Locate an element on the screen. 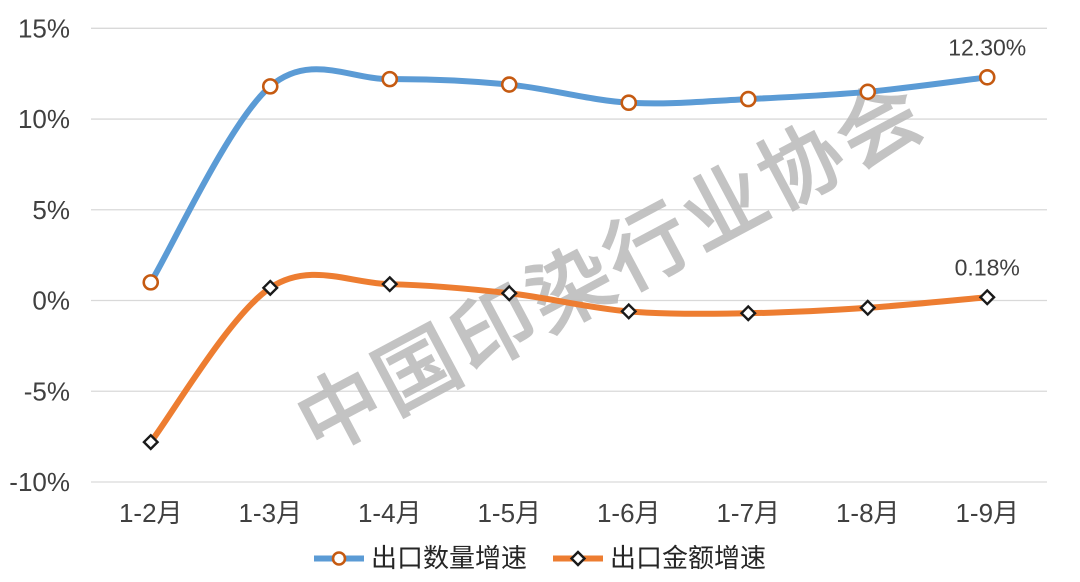 The height and width of the screenshot is (582, 1080). legend-item-export-value: 出口金额增速 is located at coordinates (659, 558).